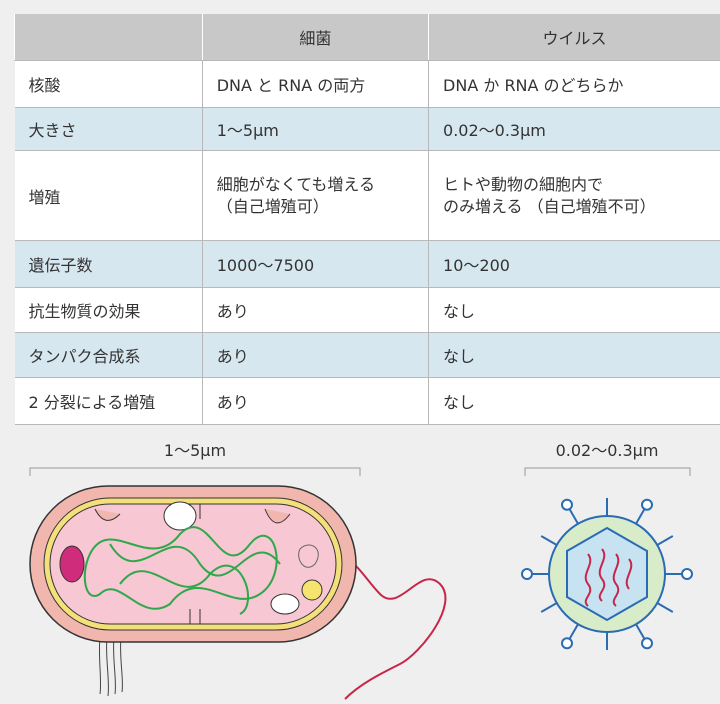 Image resolution: width=720 pixels, height=704 pixels. I want to click on virus, so click(607, 574).